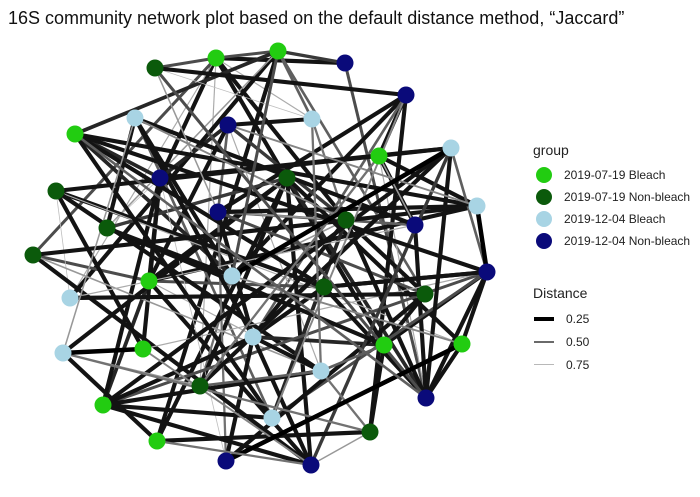 The image size is (700, 497). I want to click on distance-legend: Distance 0.25 0.50 0.75, so click(561, 330).